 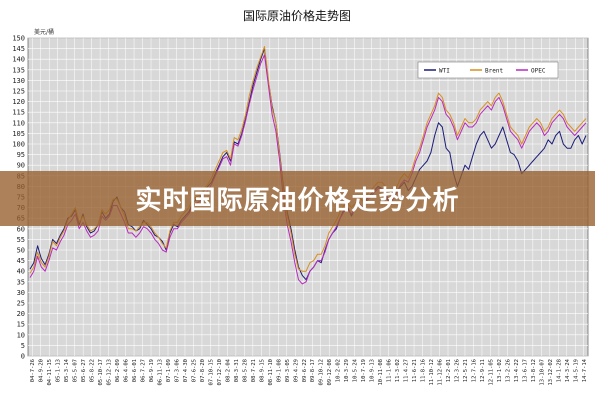 What do you see at coordinates (538, 71) in the screenshot?
I see `legend-label-opec: OPEC` at bounding box center [538, 71].